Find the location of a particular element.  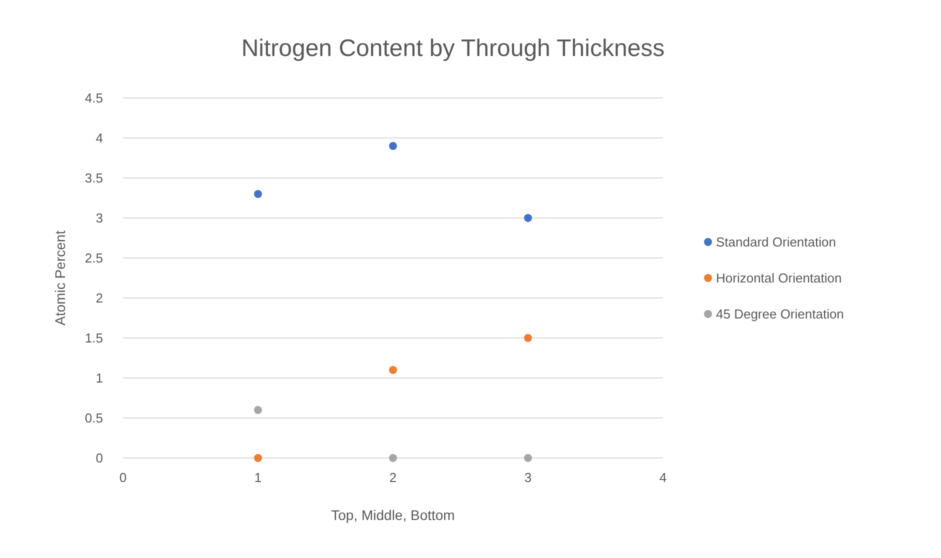

y-tick-label: 0.5 is located at coordinates (93, 418).